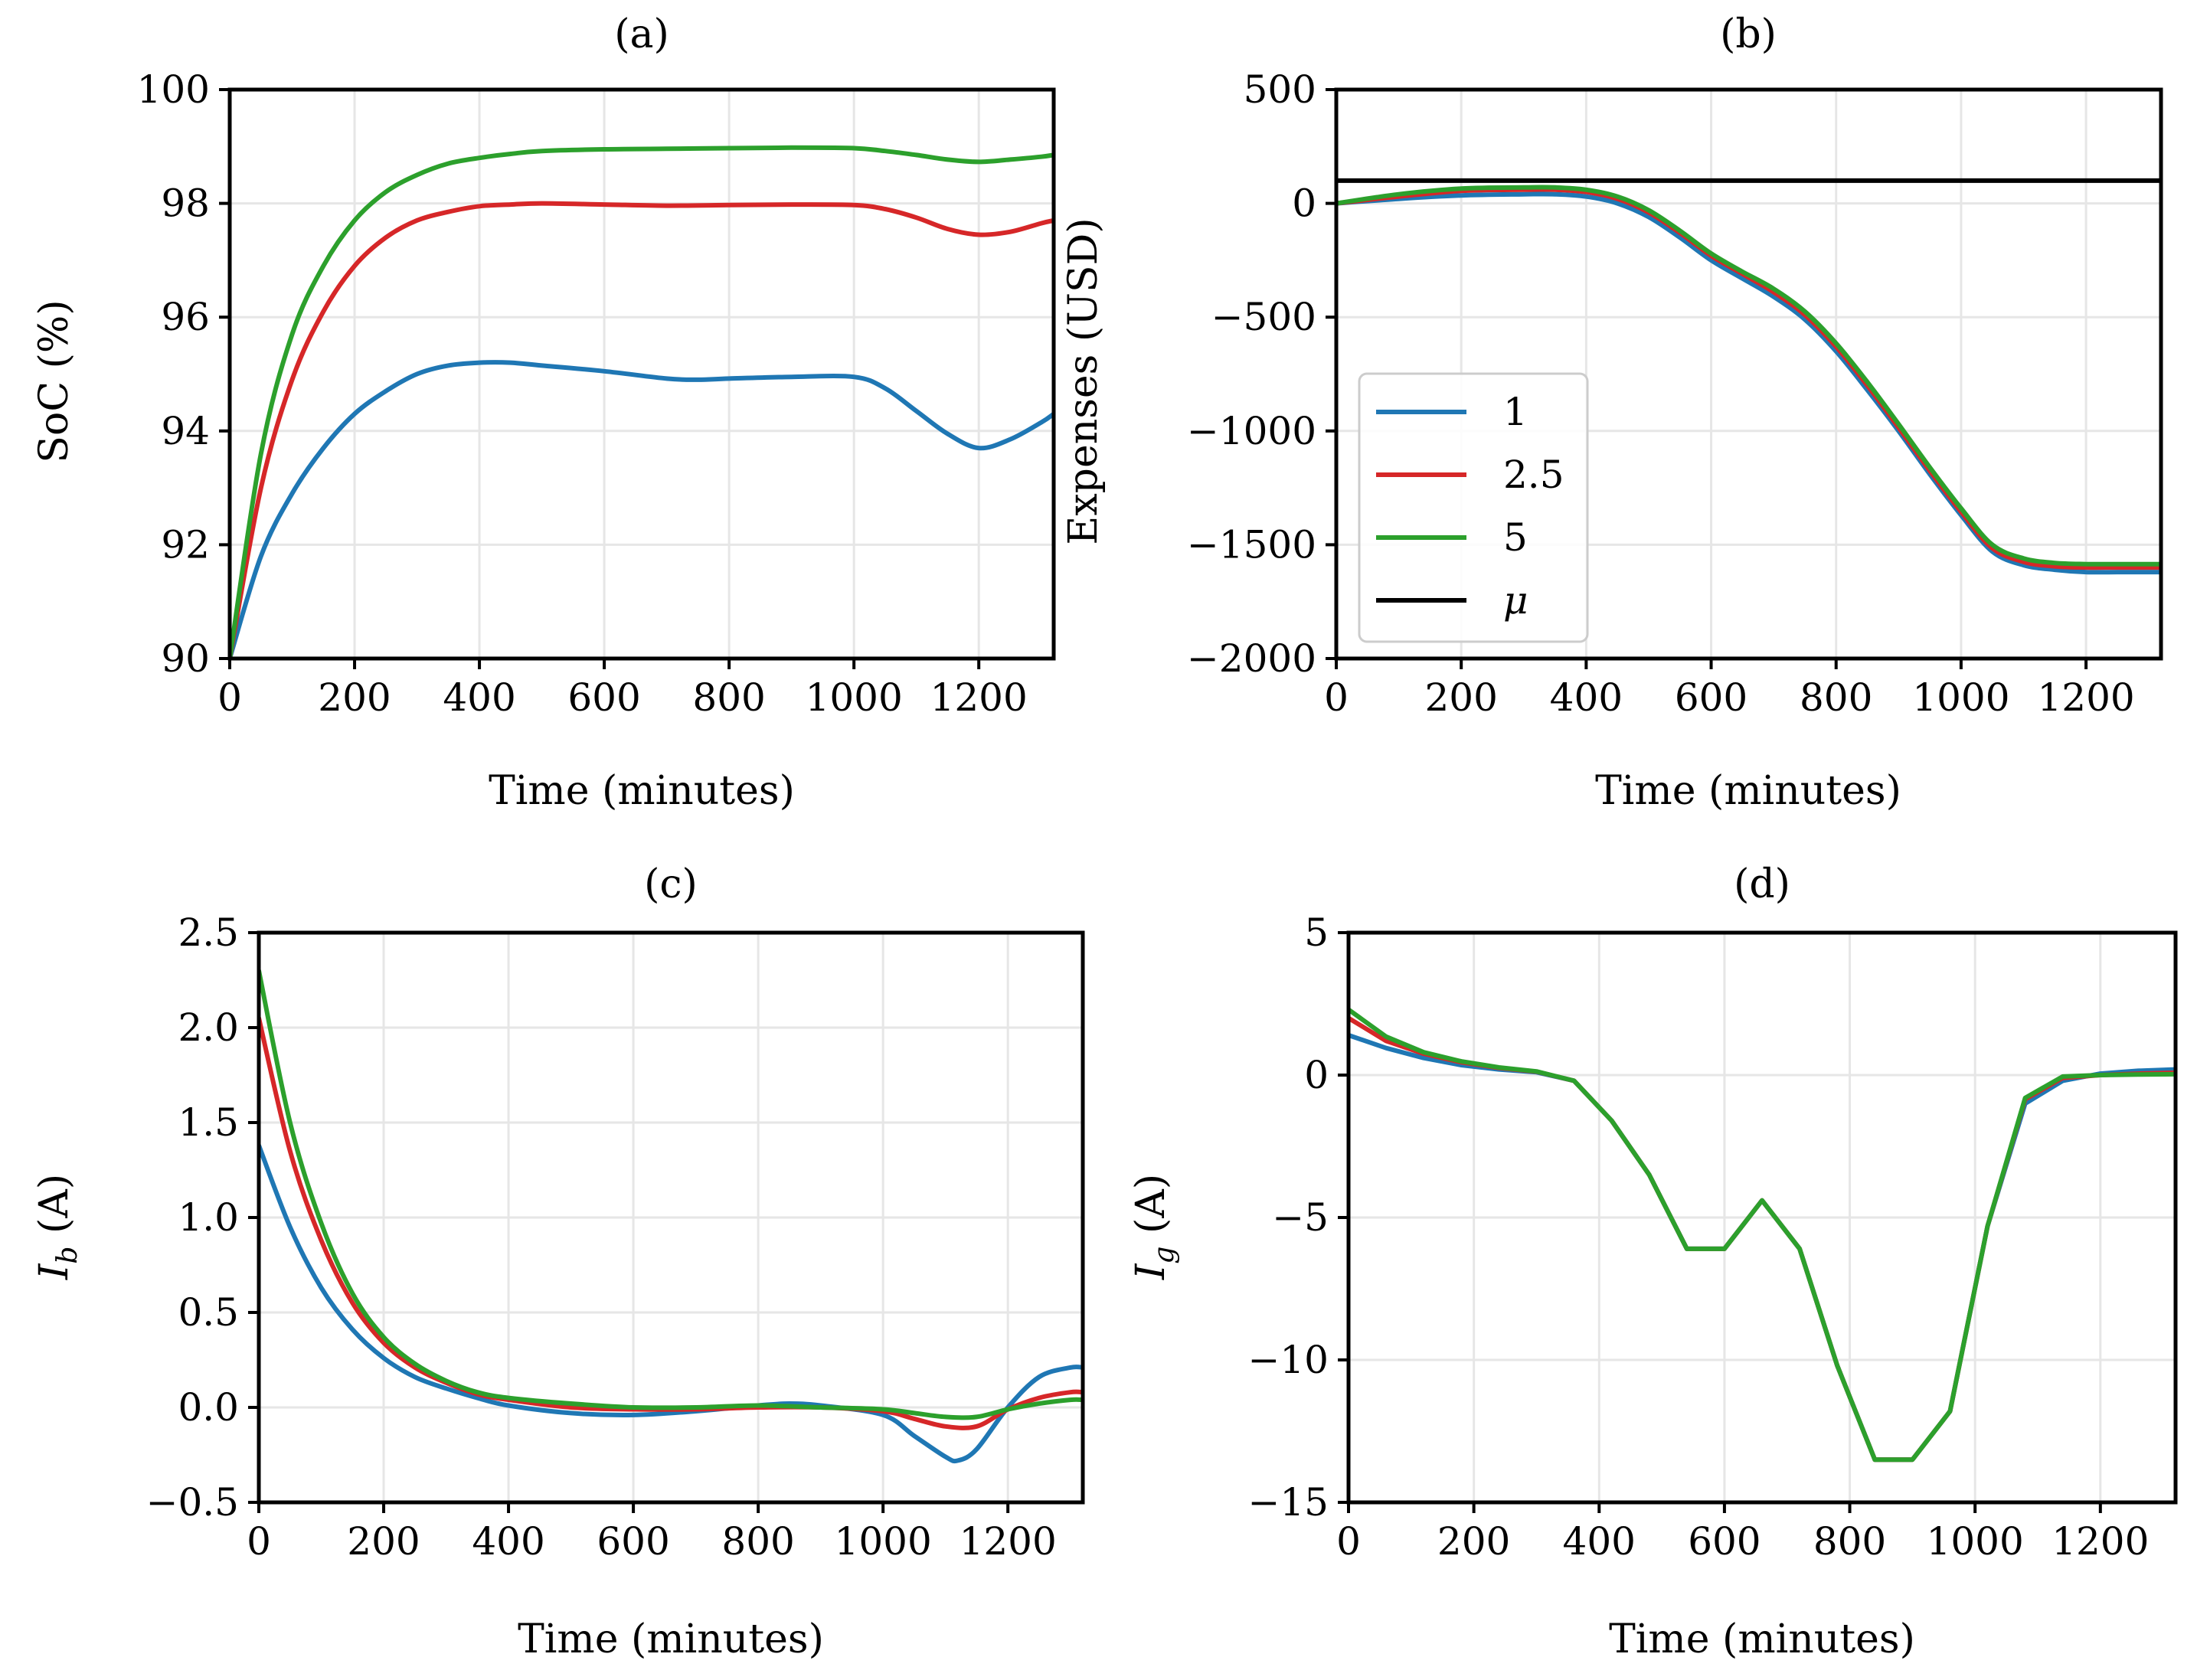 The image size is (2197, 1680). Describe the element at coordinates (54, 380) in the screenshot. I see `panel-a-ylabel: SoC (%)` at that location.